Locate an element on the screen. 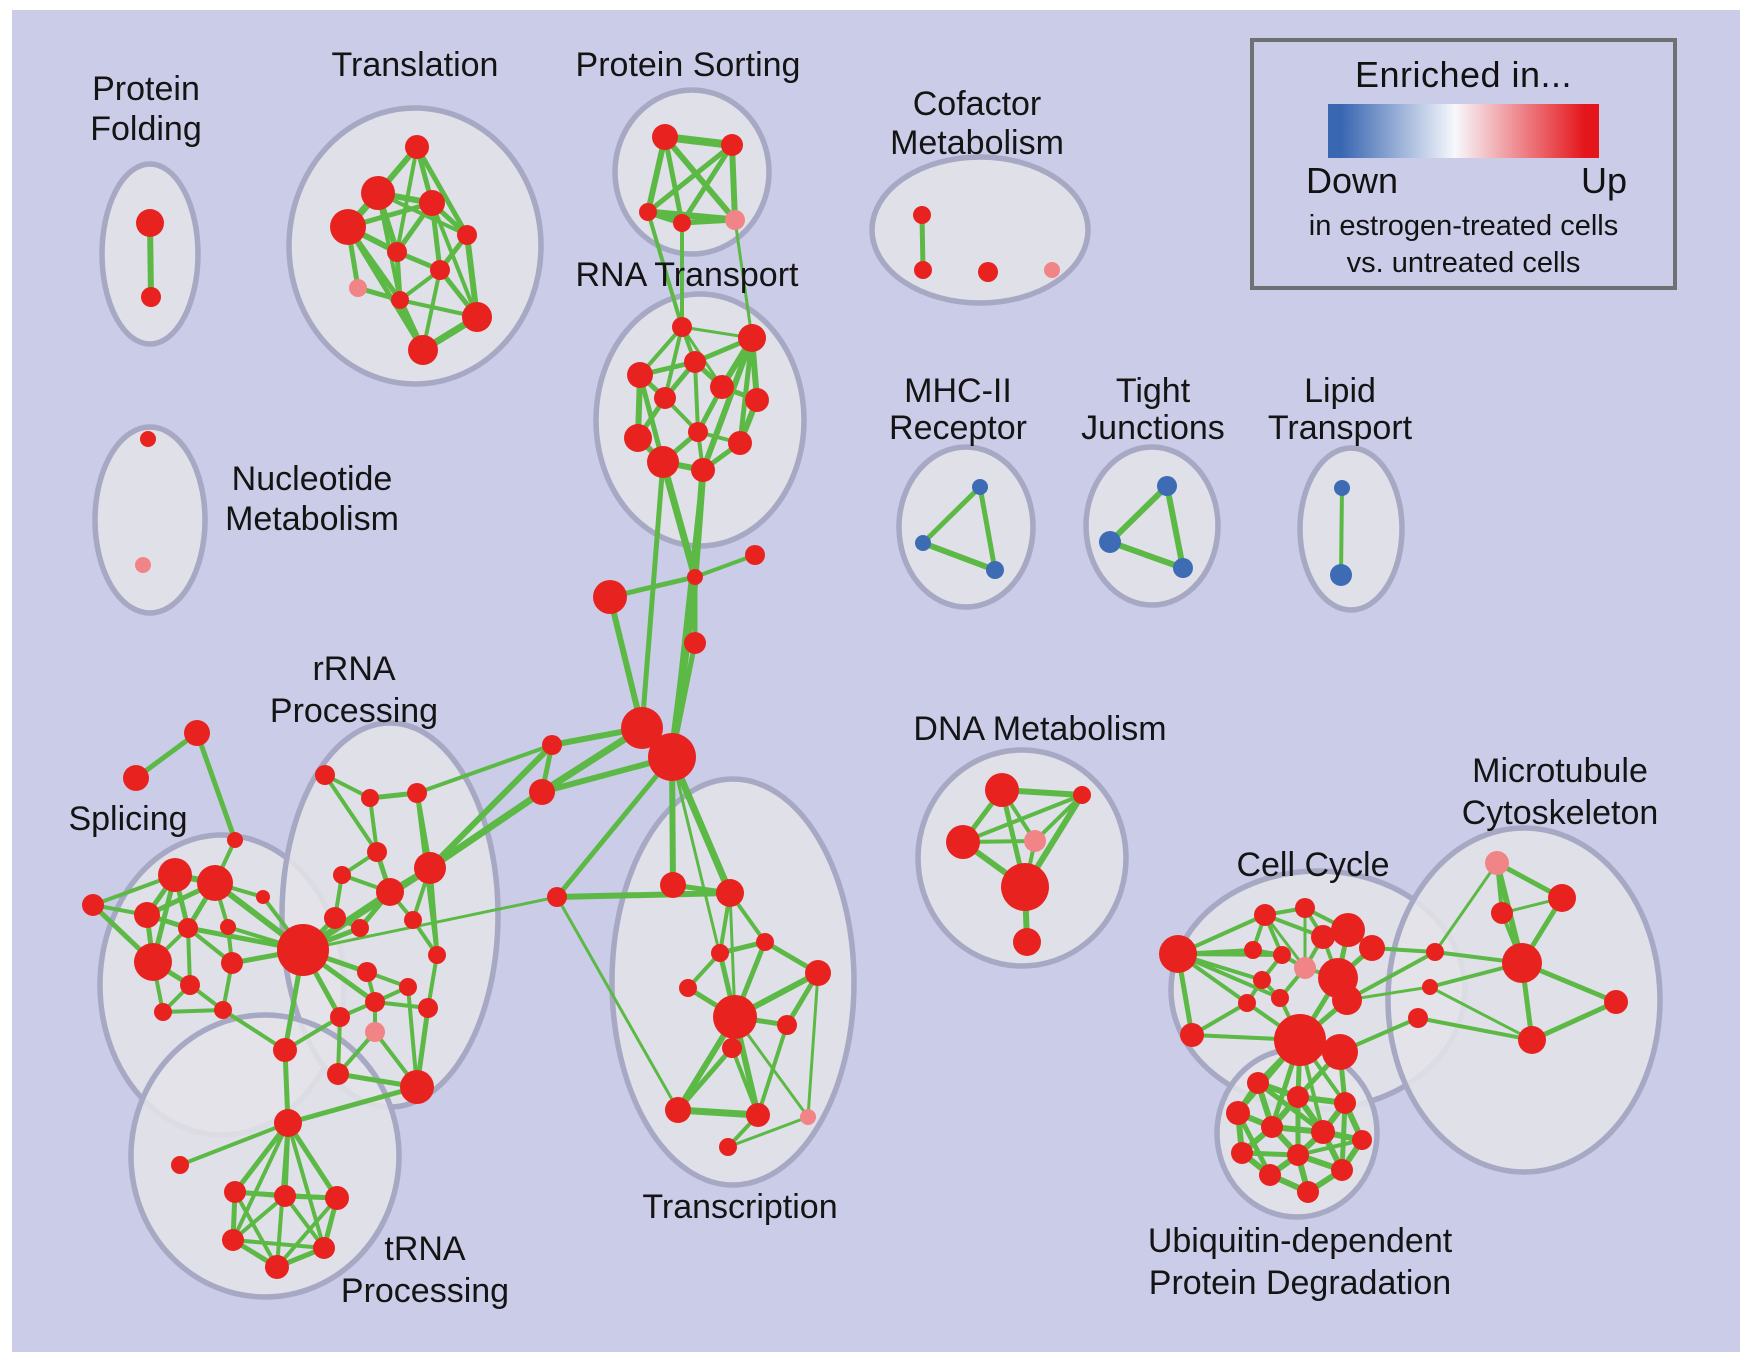  edge-u0-u2 is located at coordinates (1175, 527).